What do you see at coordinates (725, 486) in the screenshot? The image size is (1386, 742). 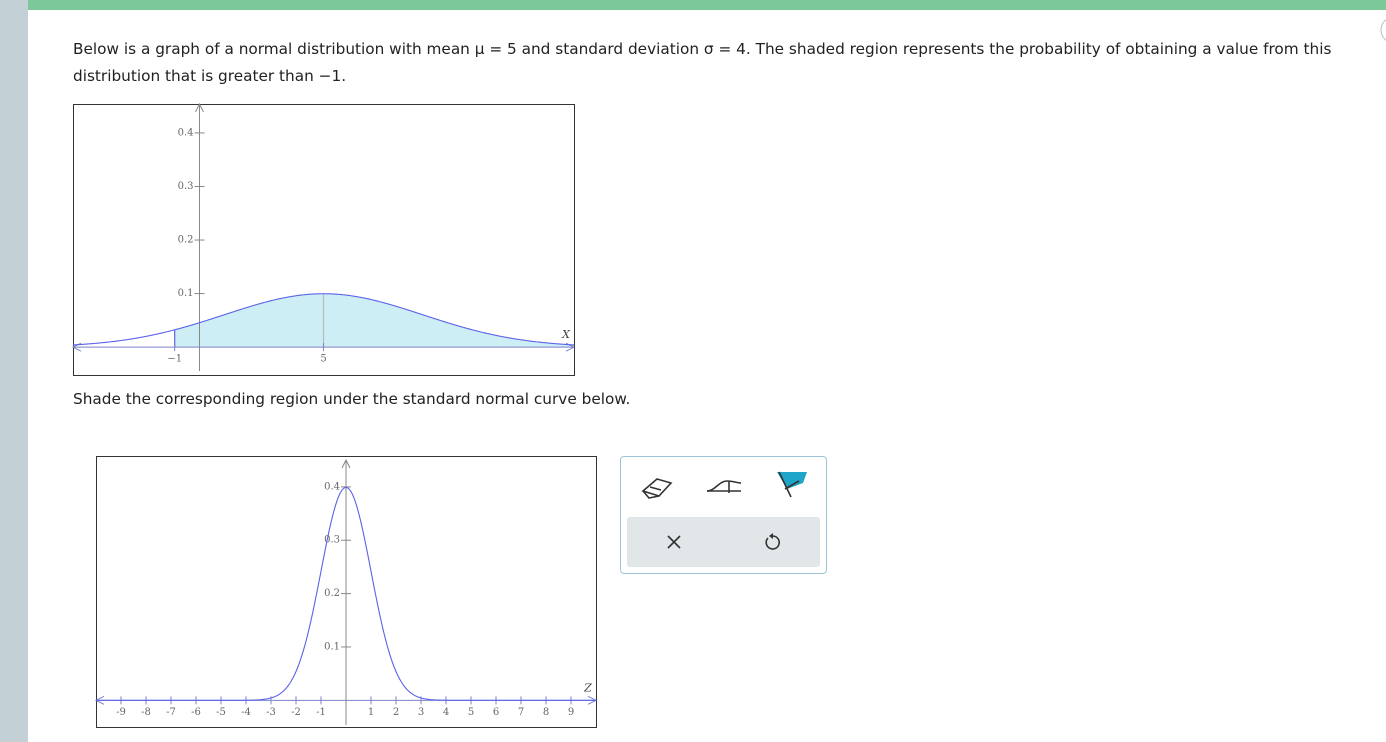 I see `curve-tool` at bounding box center [725, 486].